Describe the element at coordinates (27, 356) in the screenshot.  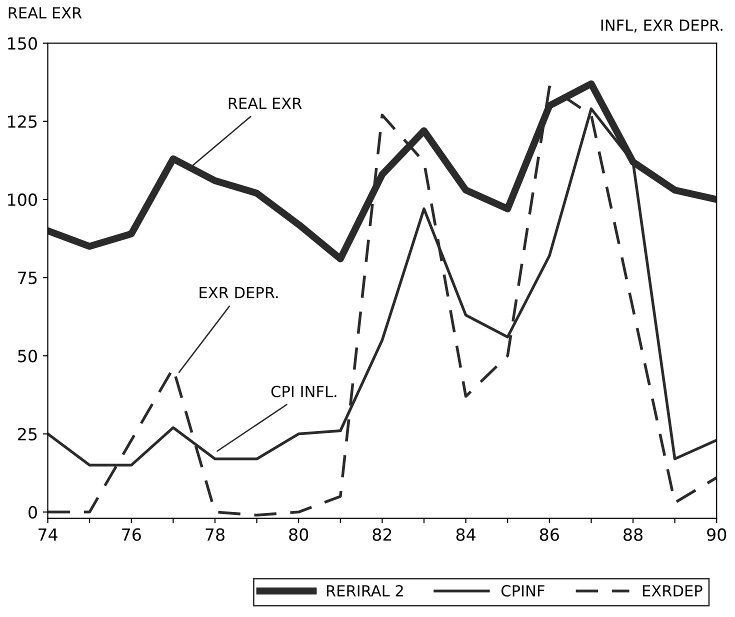
I see `y-tick-label: 50` at that location.